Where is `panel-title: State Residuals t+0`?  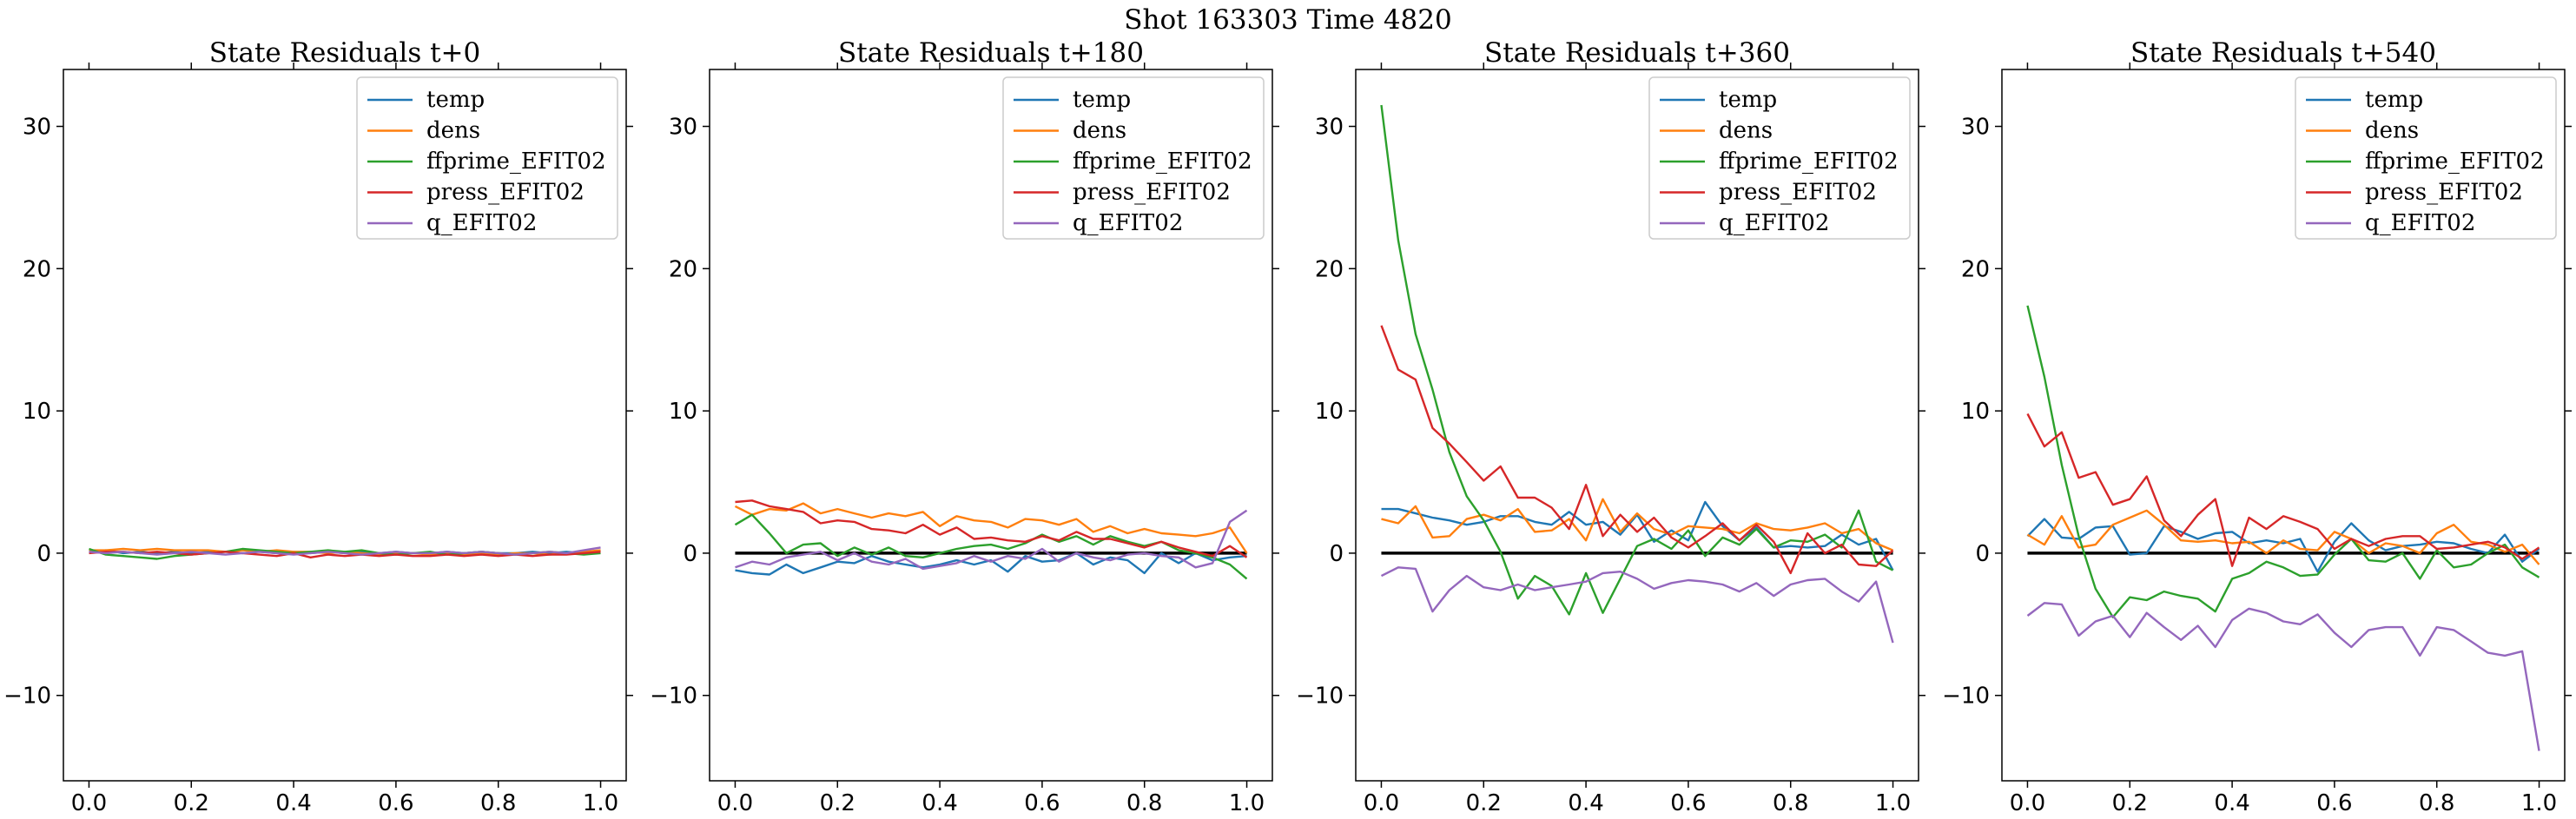 panel-title: State Residuals t+0 is located at coordinates (345, 53).